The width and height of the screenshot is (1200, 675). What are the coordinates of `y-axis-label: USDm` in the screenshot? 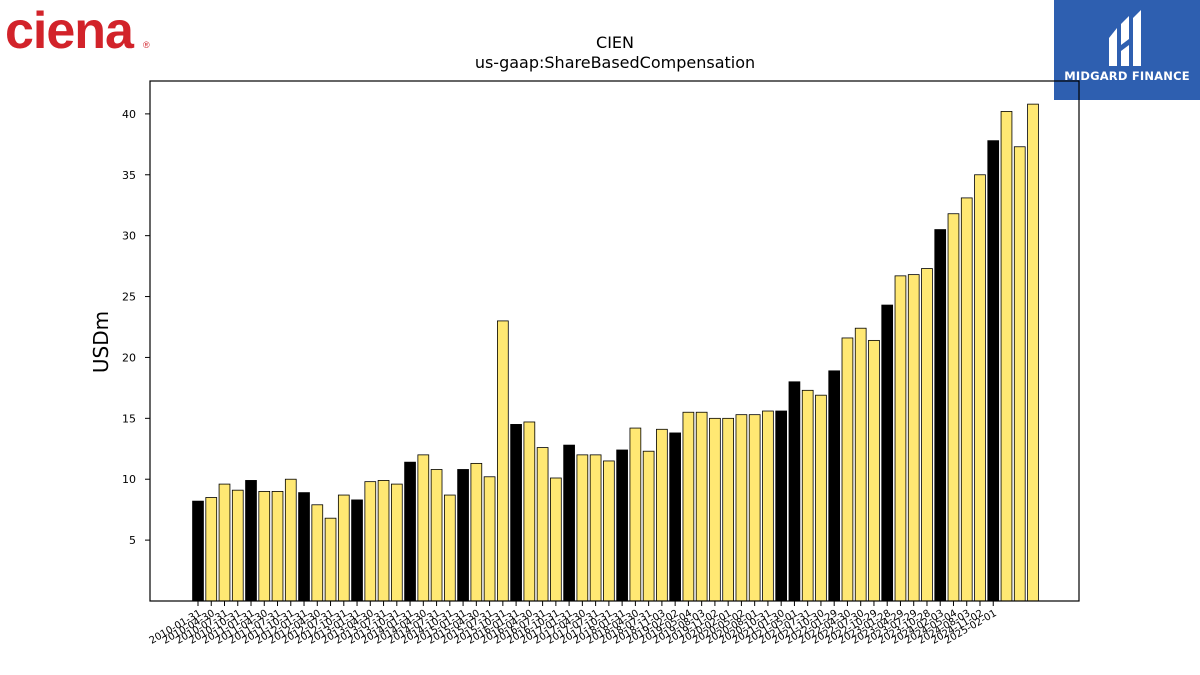 It's located at (101, 342).